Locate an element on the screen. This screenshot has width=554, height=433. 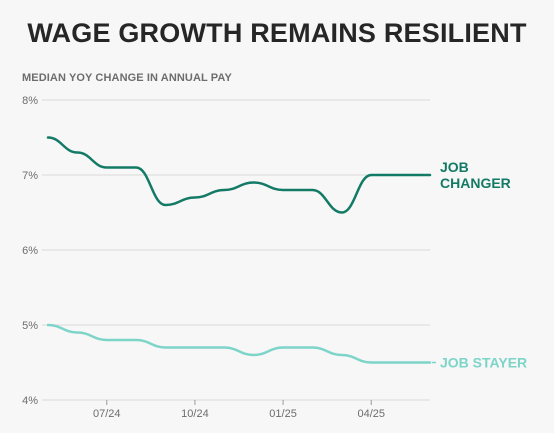
series-label: JOB CHANGER is located at coordinates (475, 175).